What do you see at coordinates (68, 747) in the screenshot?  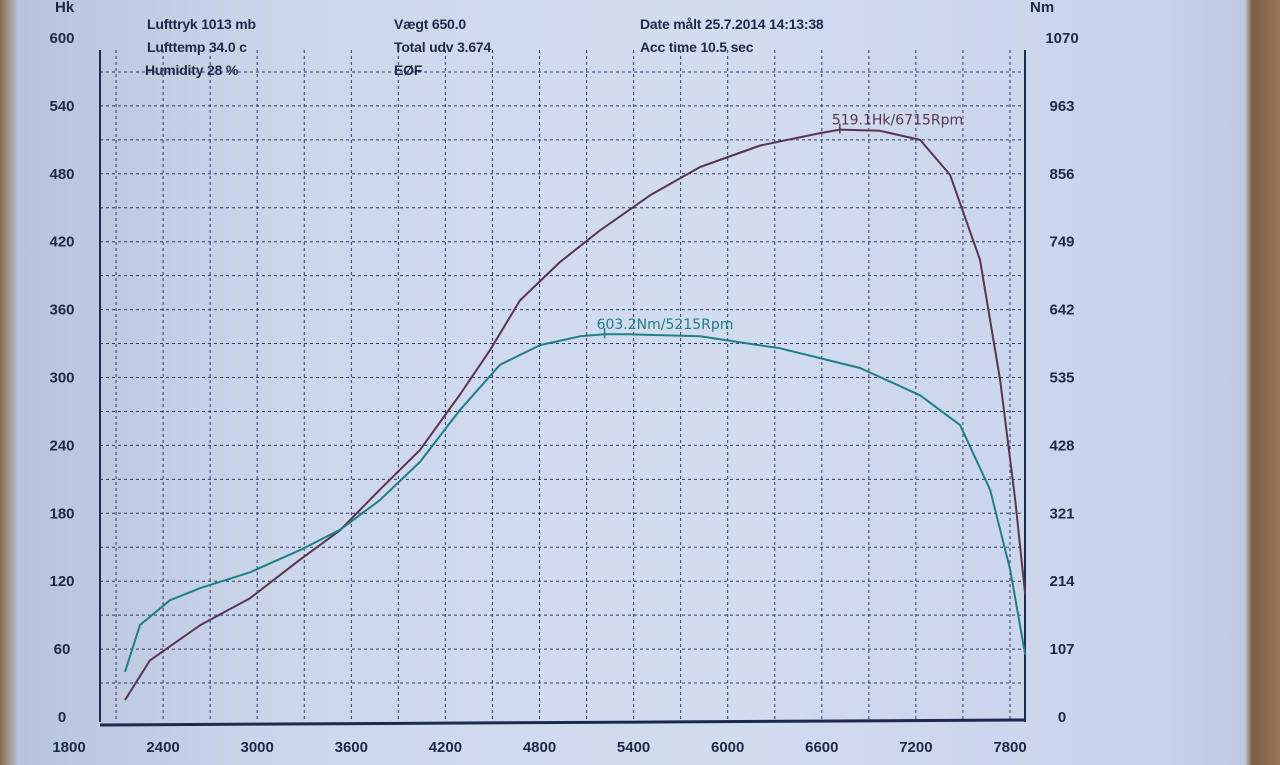 I see `x-tick-label: 1800` at bounding box center [68, 747].